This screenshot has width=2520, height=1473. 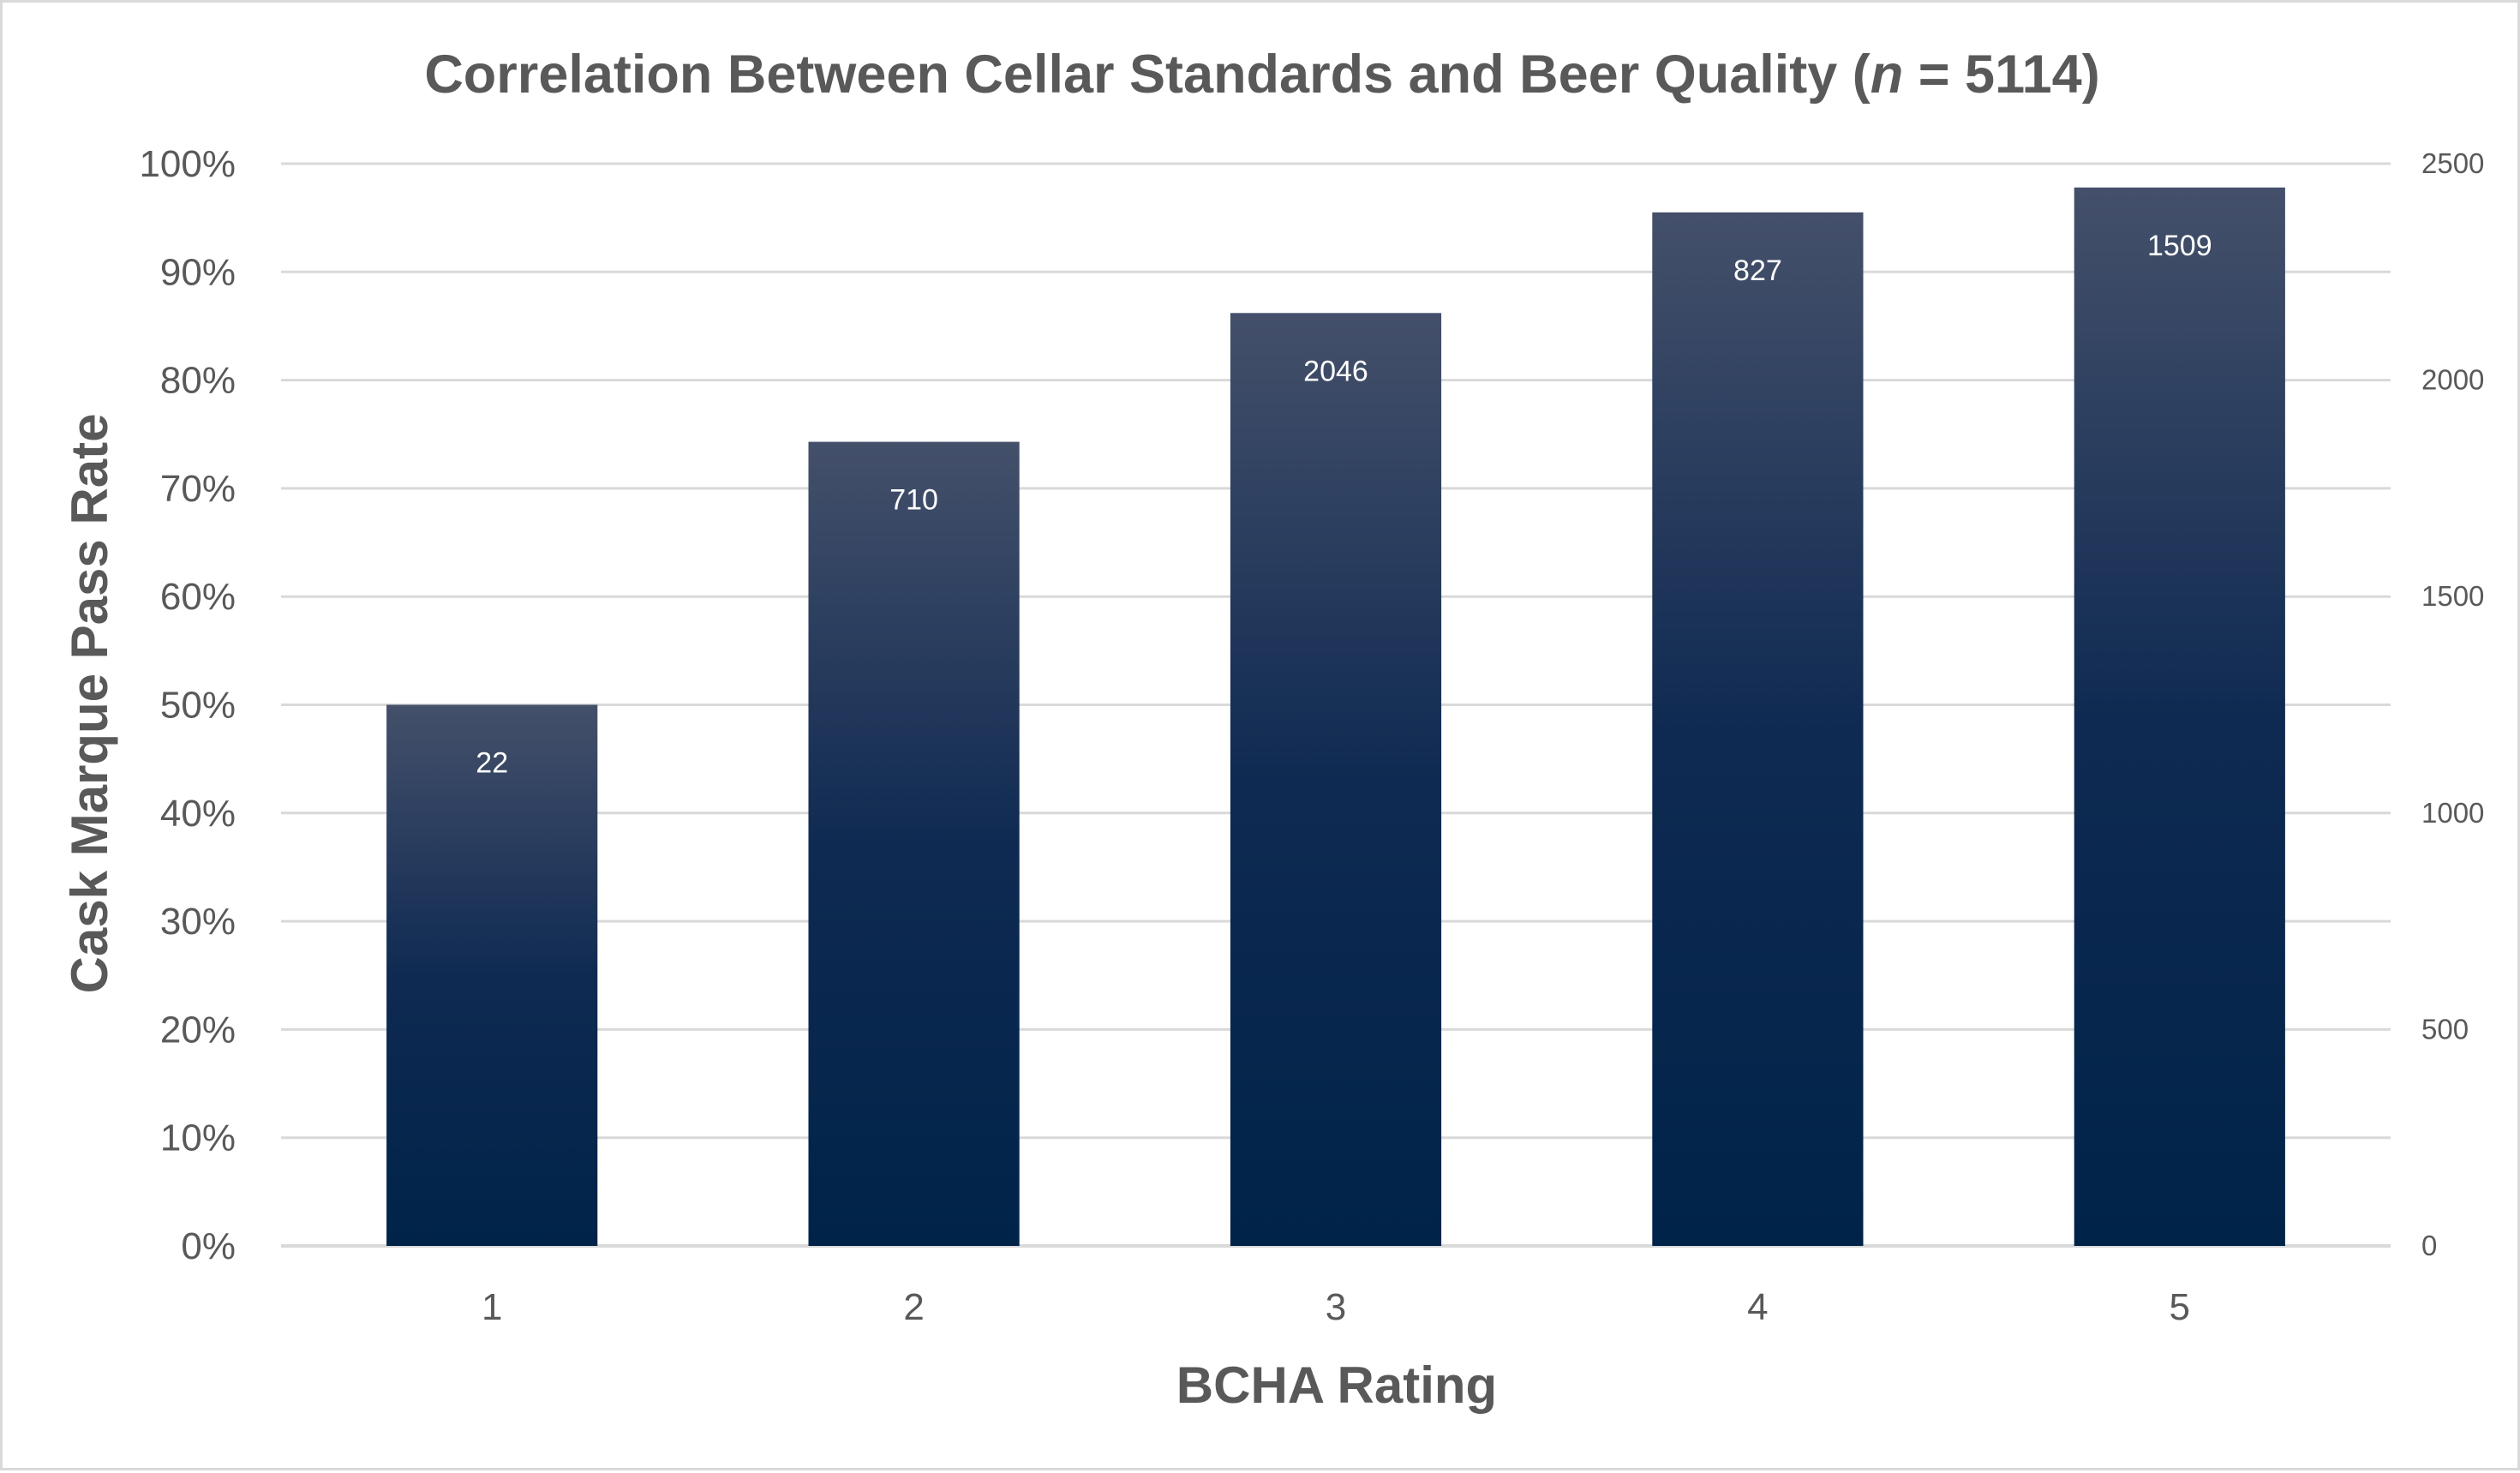 I want to click on y-tick-label: 50%, so click(x=198, y=706).